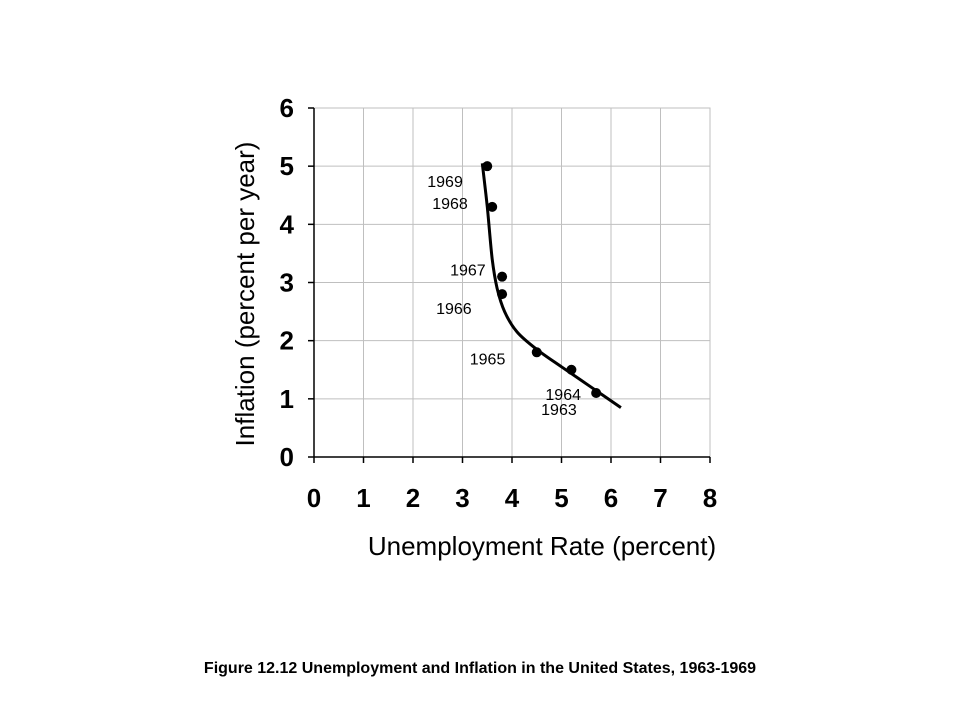 This screenshot has height=720, width=960. I want to click on x-tick-label: 0, so click(314, 498).